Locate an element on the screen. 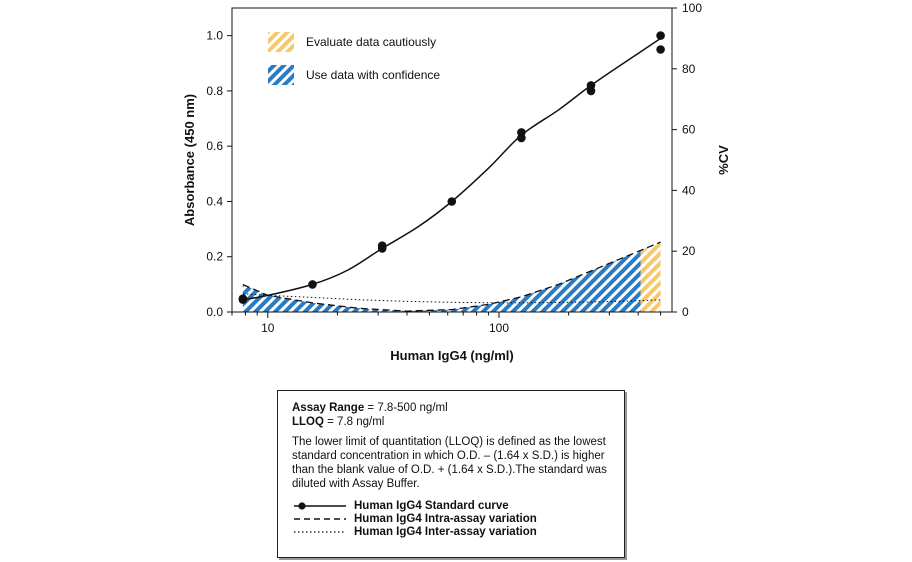 Image resolution: width=912 pixels, height=562 pixels. x-tick-label: 100 is located at coordinates (499, 328).